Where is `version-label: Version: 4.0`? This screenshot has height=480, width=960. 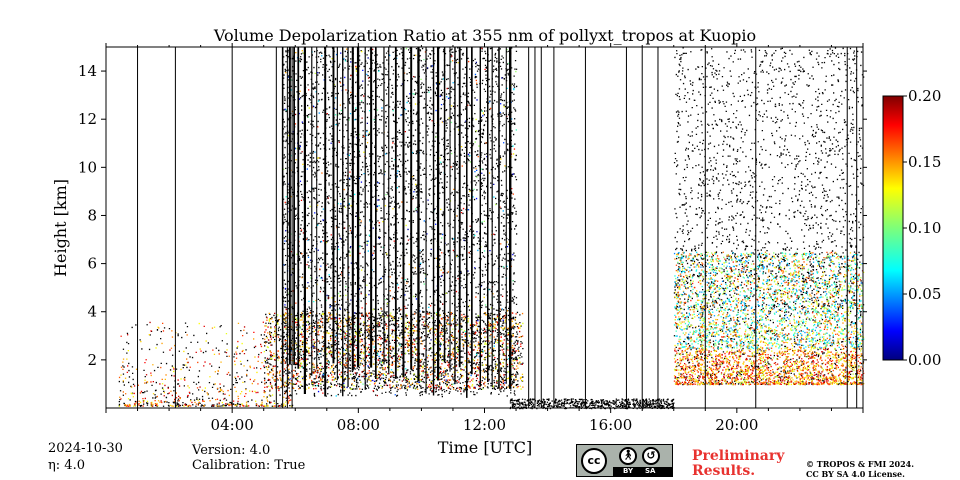
version-label: Version: 4.0 is located at coordinates (231, 450).